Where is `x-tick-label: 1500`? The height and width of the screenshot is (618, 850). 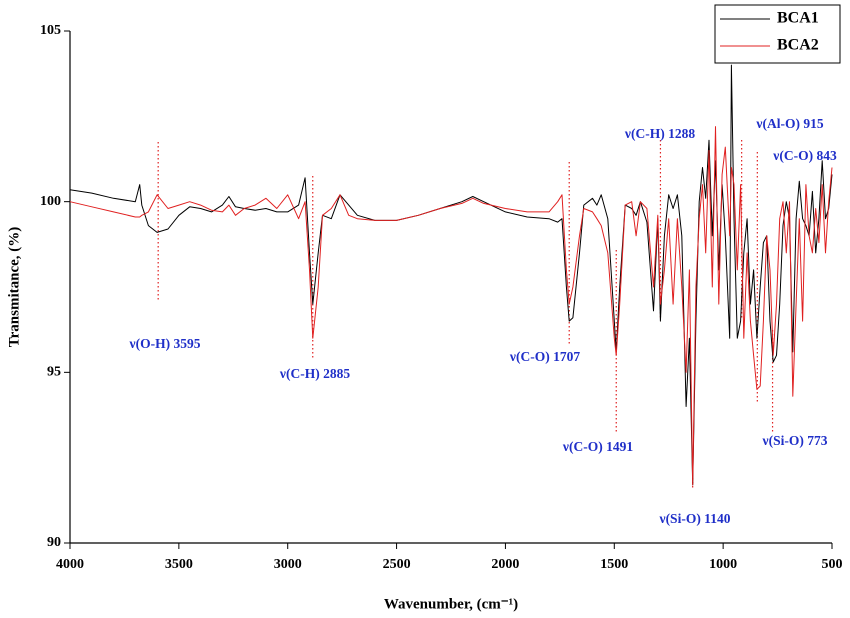
x-tick-label: 1500 is located at coordinates (614, 564).